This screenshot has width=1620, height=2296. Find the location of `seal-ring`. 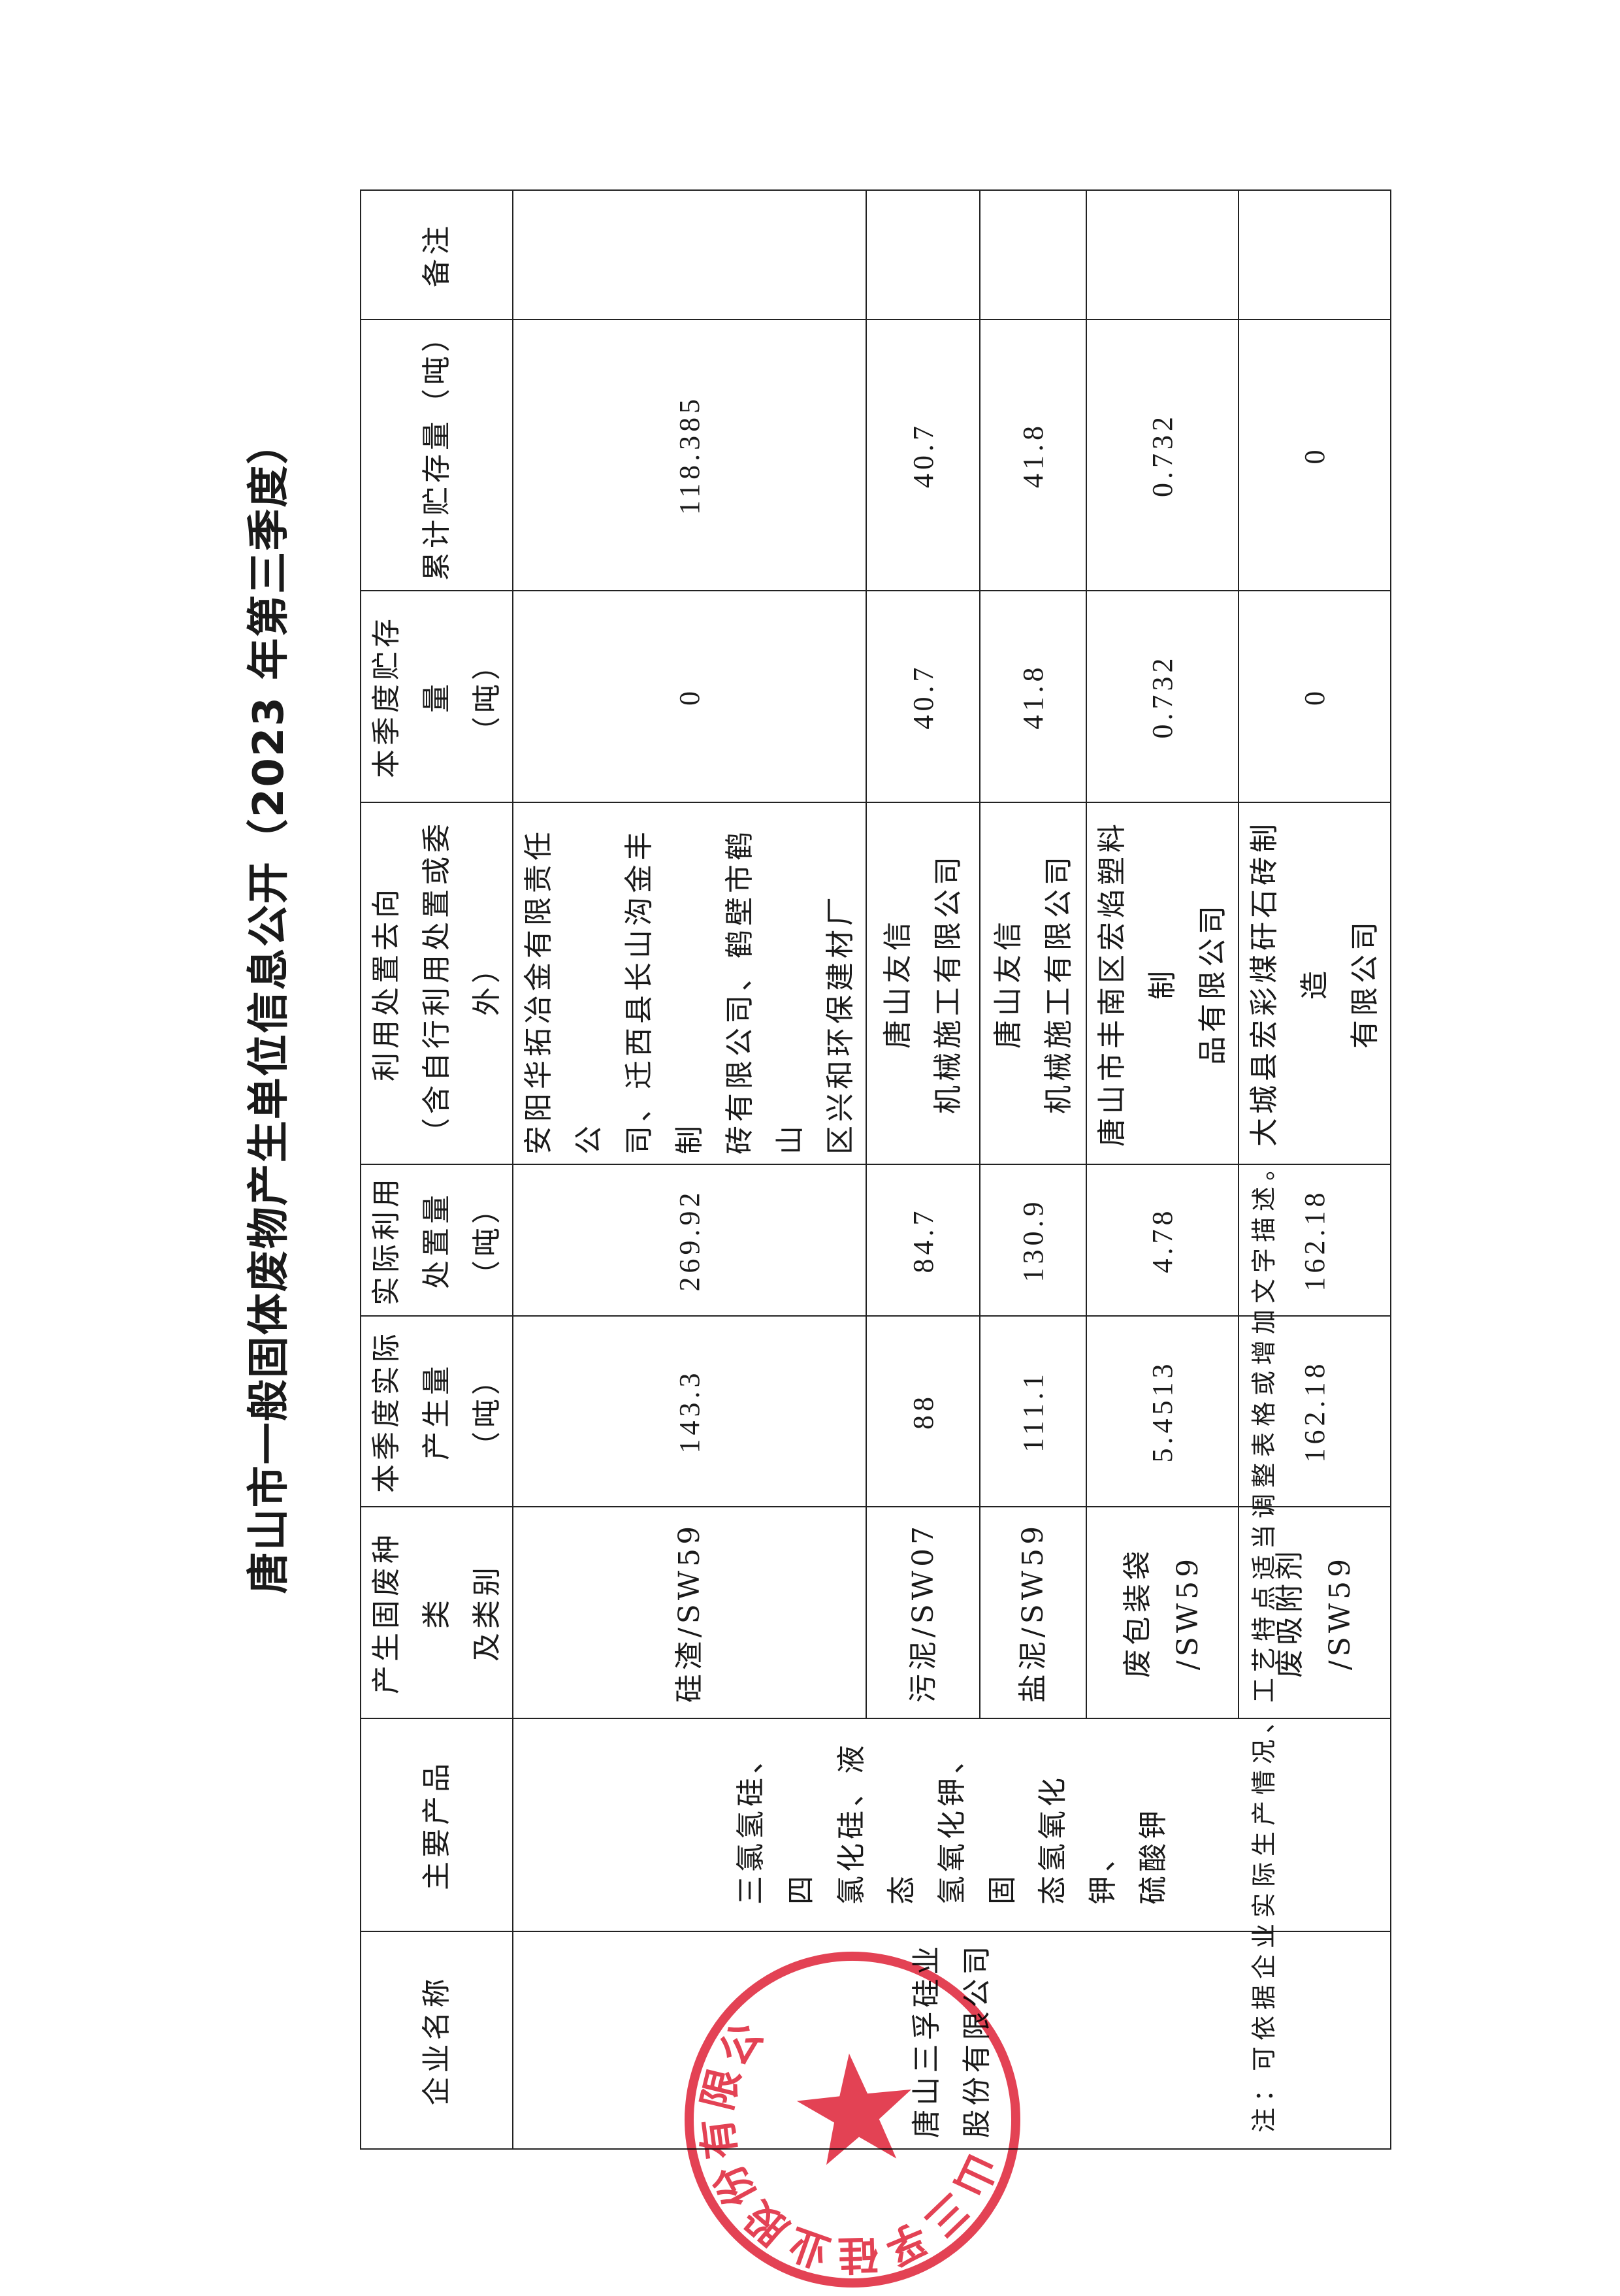

seal-ring is located at coordinates (852, 2120).